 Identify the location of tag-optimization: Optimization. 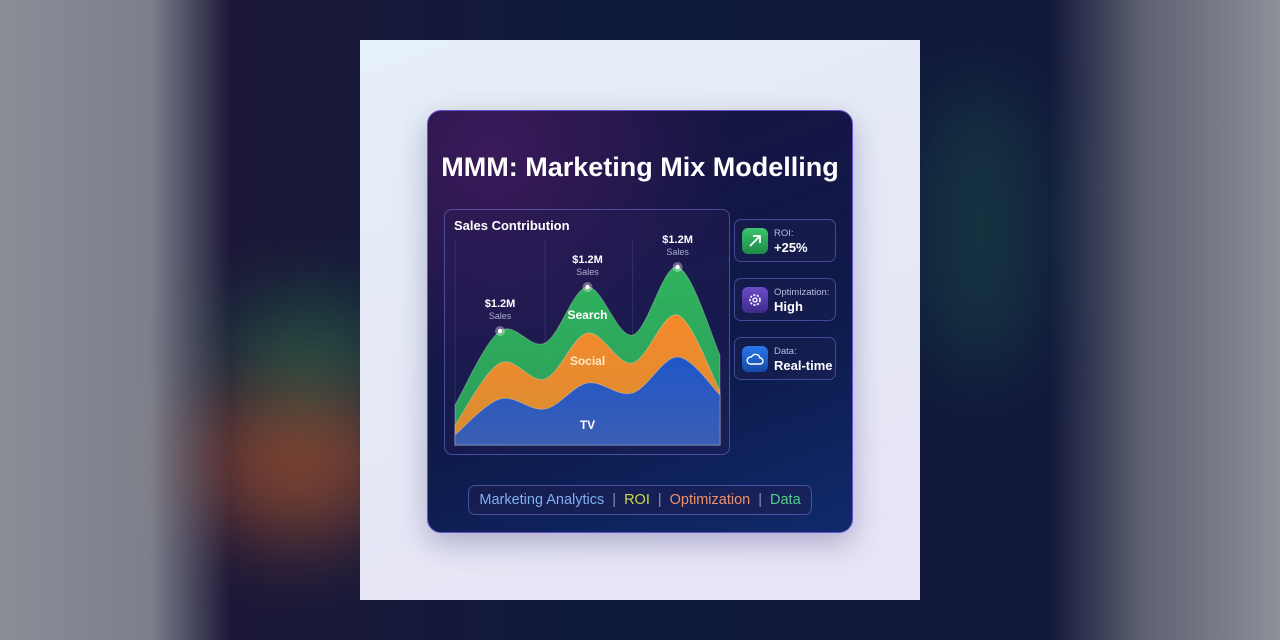
(710, 500).